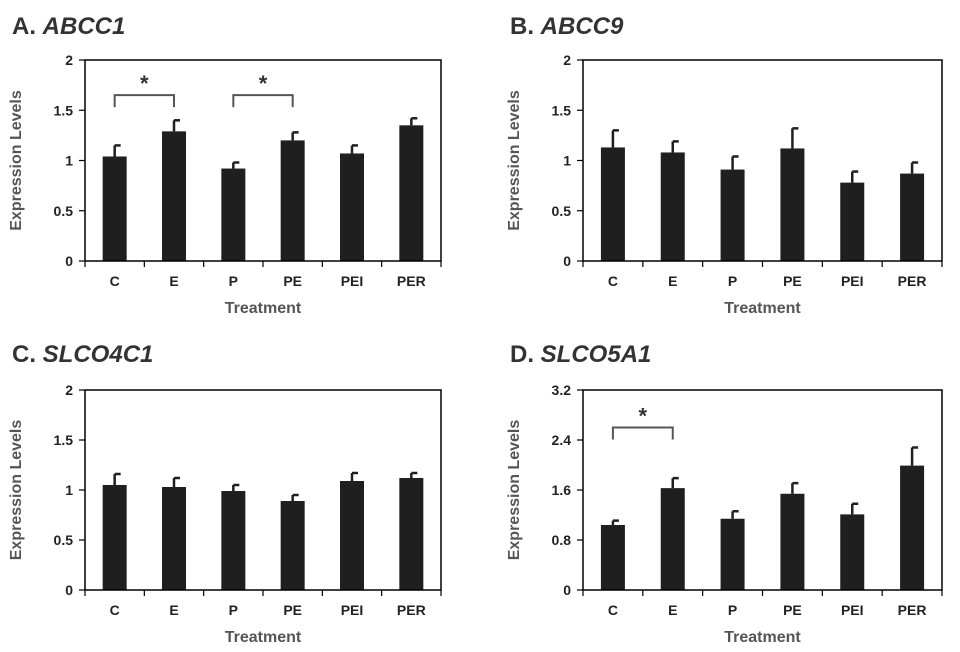 The width and height of the screenshot is (960, 652). I want to click on panel-title: D. SLCO5A1, so click(580, 354).